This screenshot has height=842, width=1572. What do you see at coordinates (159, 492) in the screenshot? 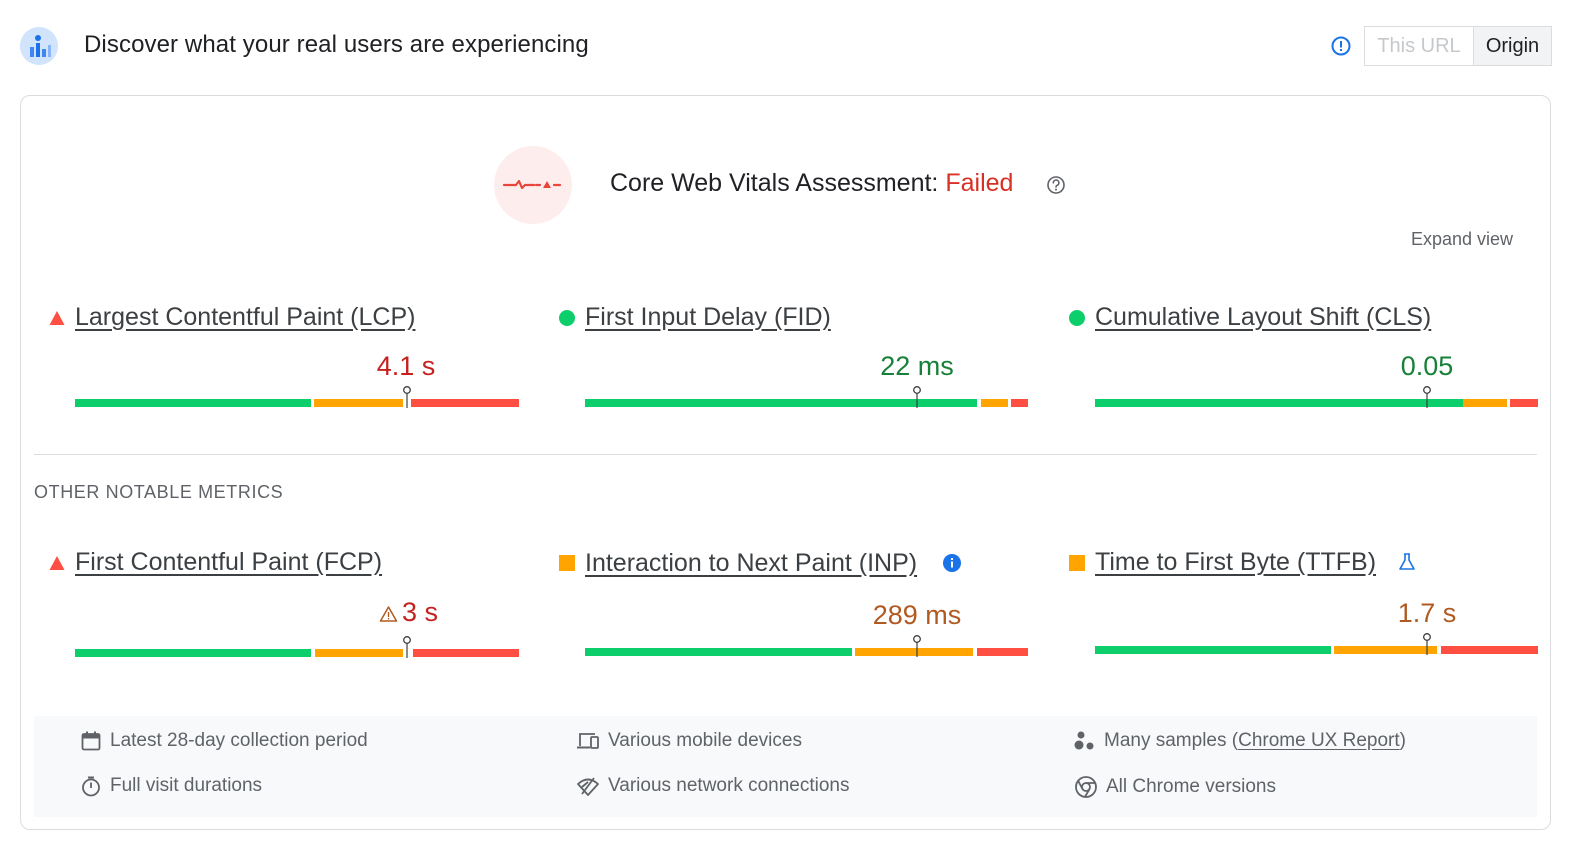
I see `section-label: OTHER NOTABLE METRICS` at bounding box center [159, 492].